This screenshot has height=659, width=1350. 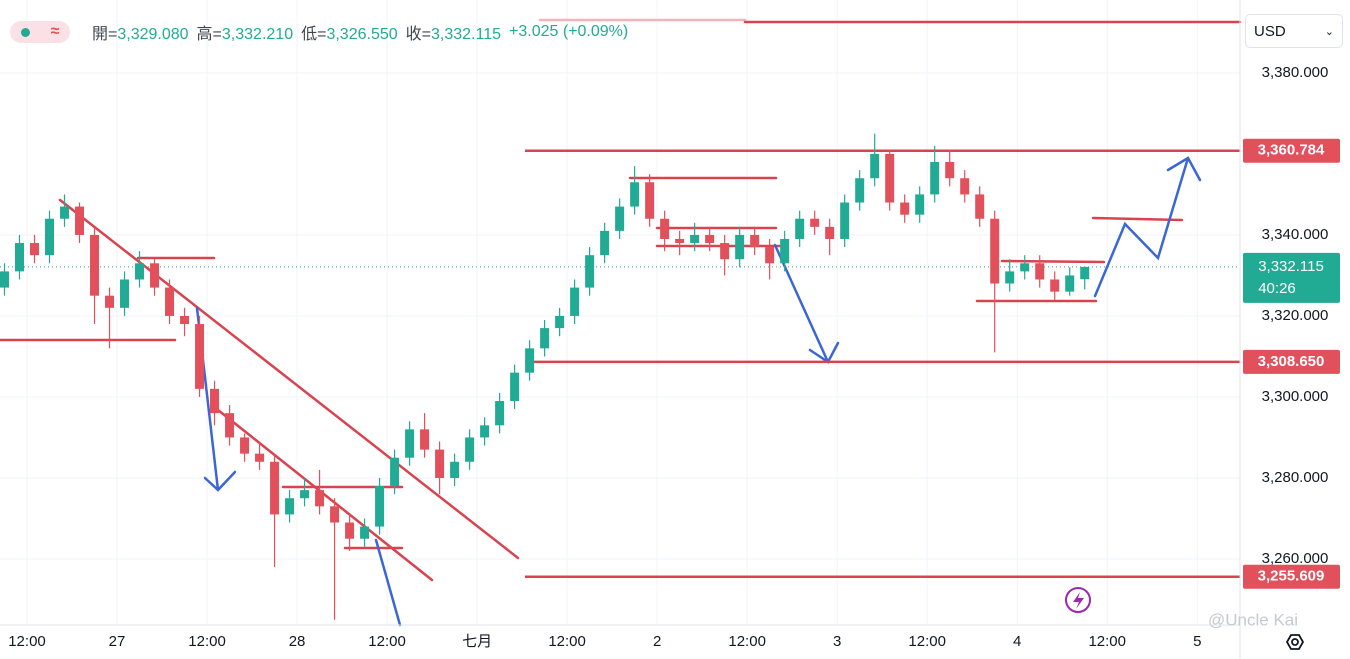 I want to click on drawing-line, so click(x=1137, y=219).